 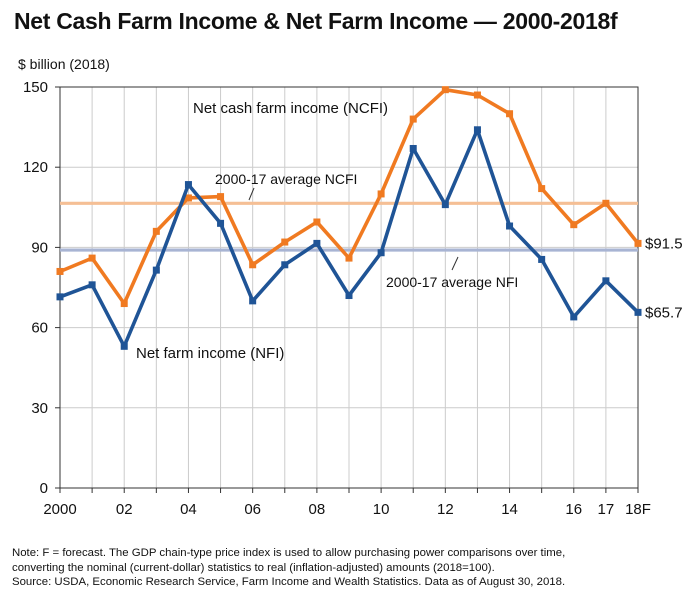 I want to click on x-tick-label: 06, so click(x=252, y=509).